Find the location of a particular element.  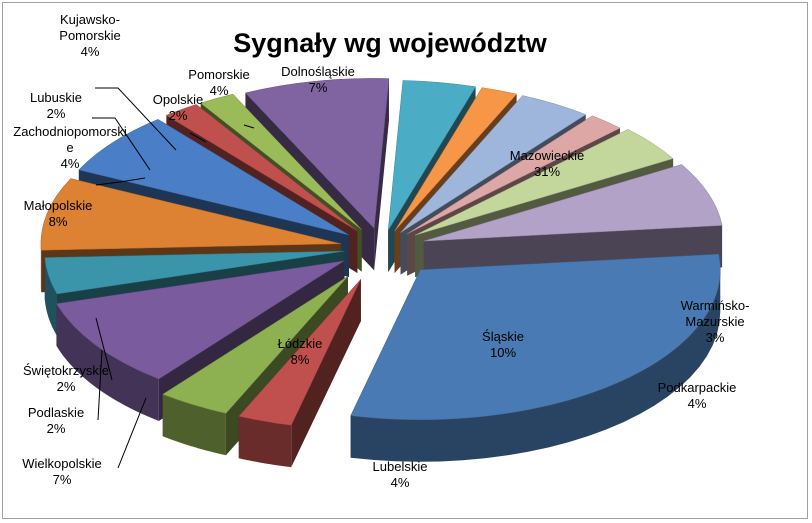

slice-podkarpackie is located at coordinates (255, 345).